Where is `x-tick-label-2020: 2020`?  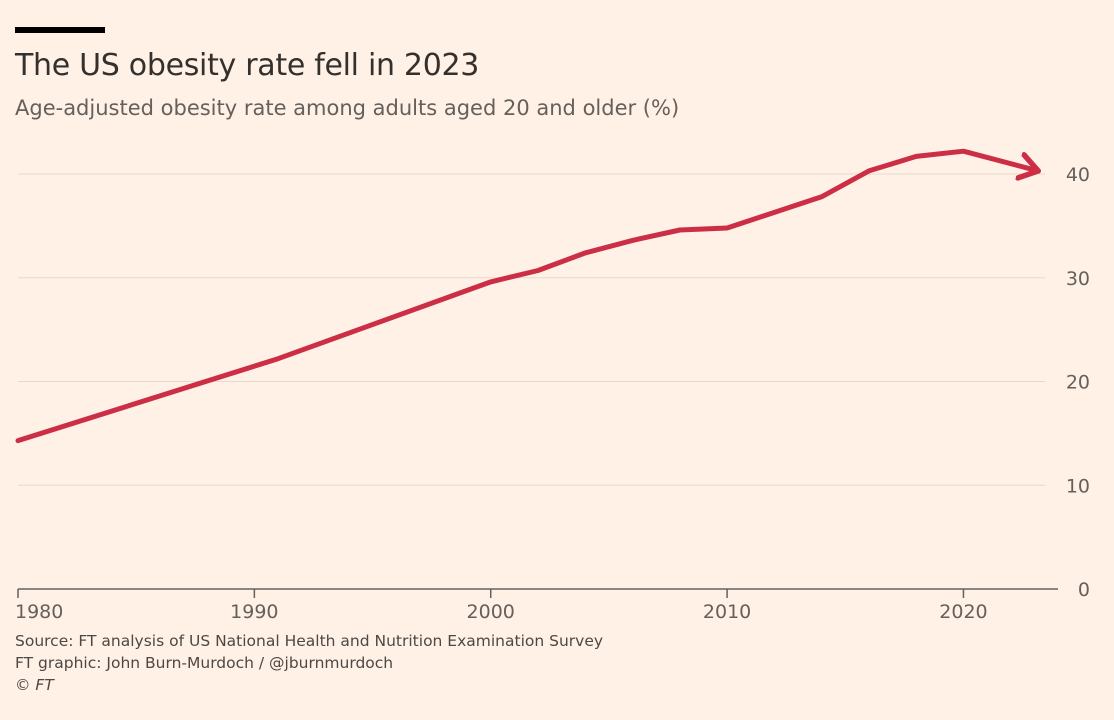
x-tick-label-2020: 2020 is located at coordinates (963, 612).